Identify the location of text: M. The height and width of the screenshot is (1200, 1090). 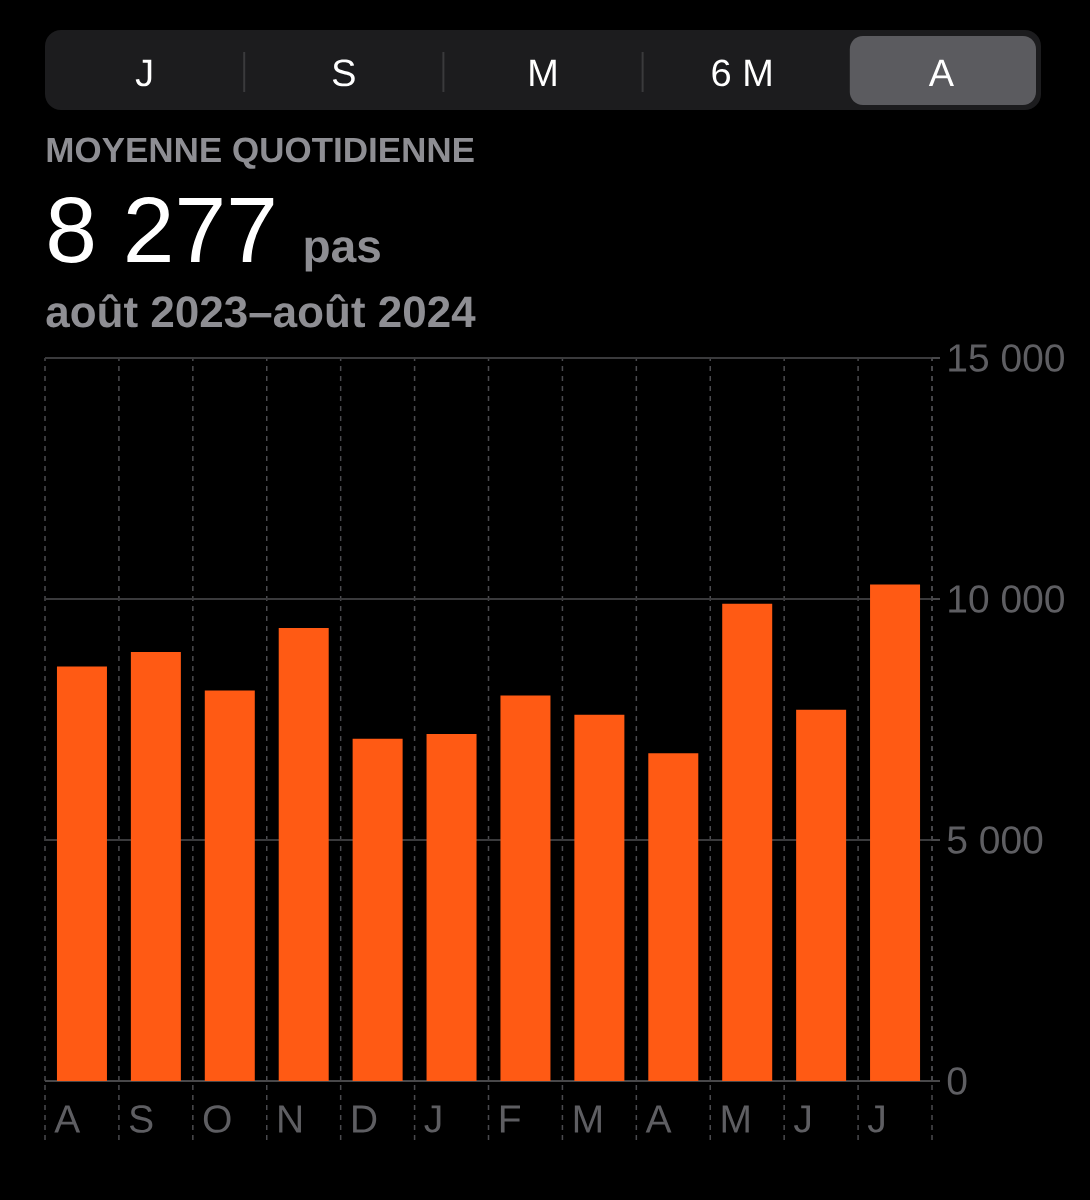
(543, 72).